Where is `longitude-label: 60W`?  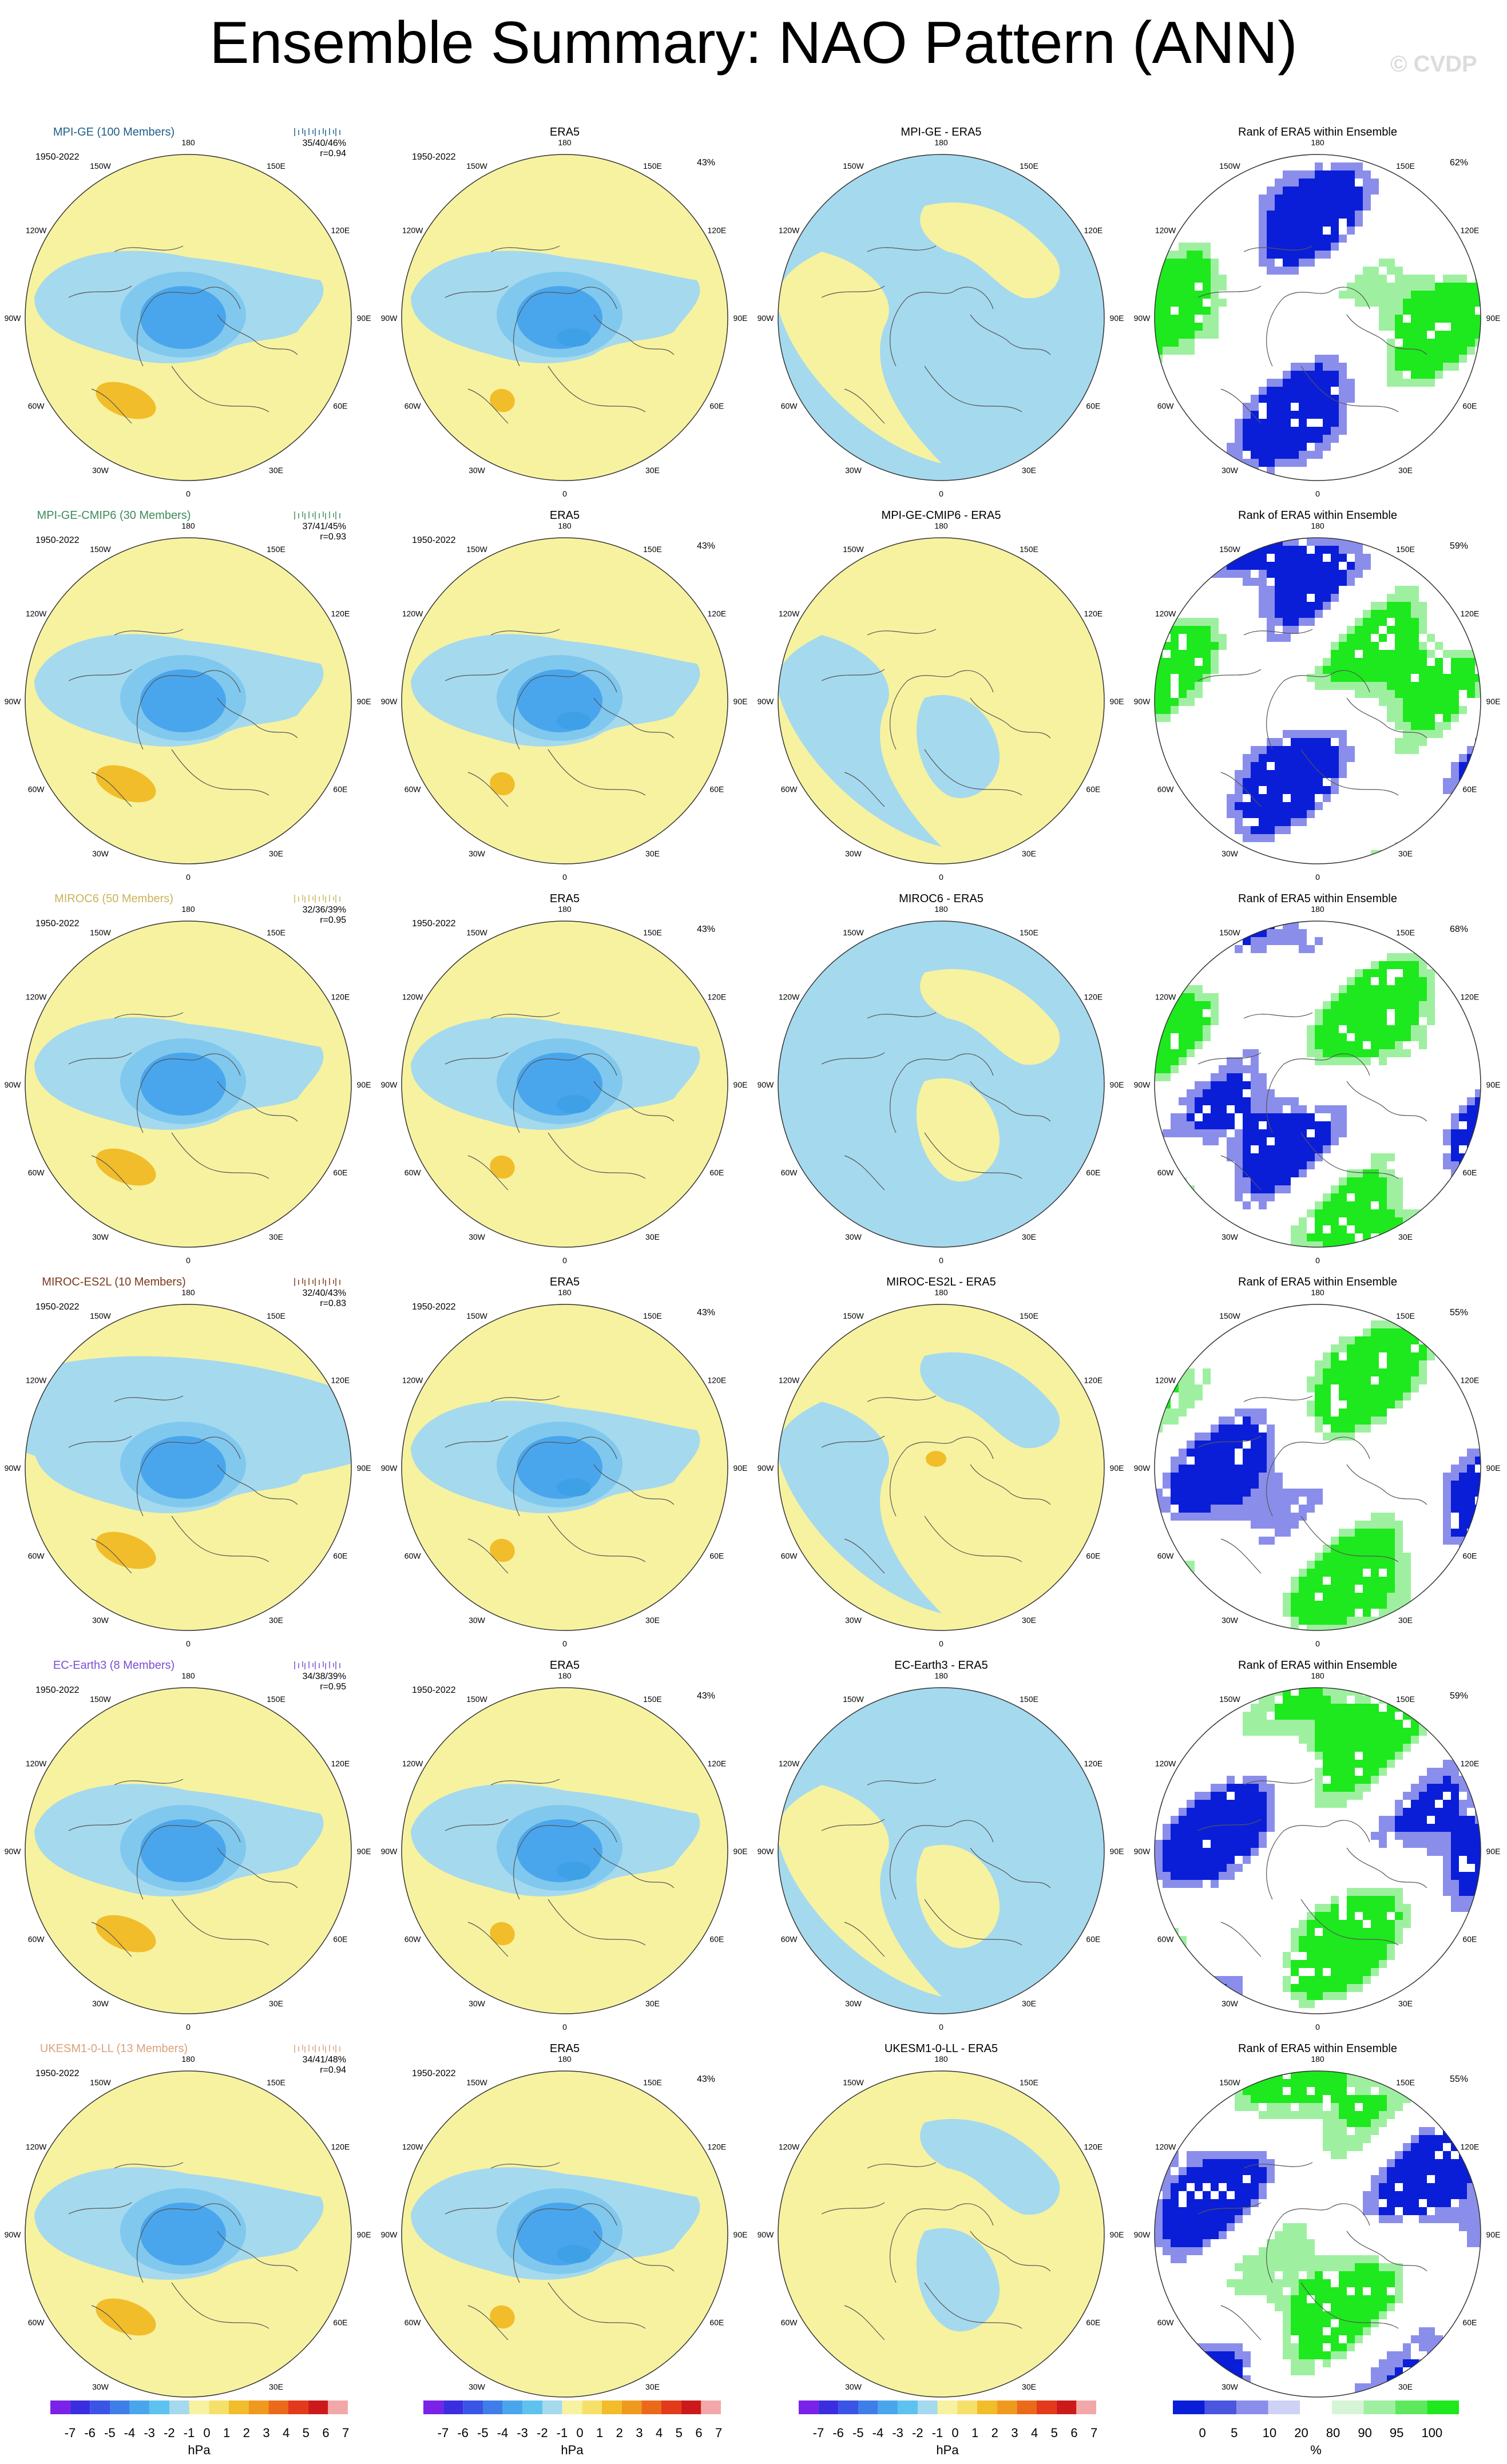
longitude-label: 60W is located at coordinates (413, 1556).